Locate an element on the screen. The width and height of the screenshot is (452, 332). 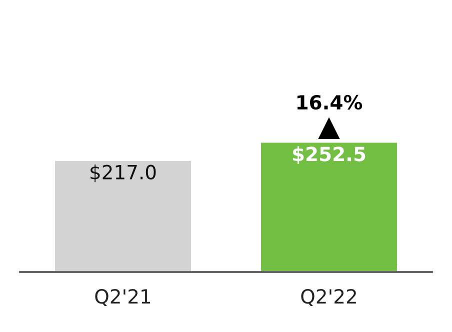
x-tick-label: Q2'22 is located at coordinates (328, 297).